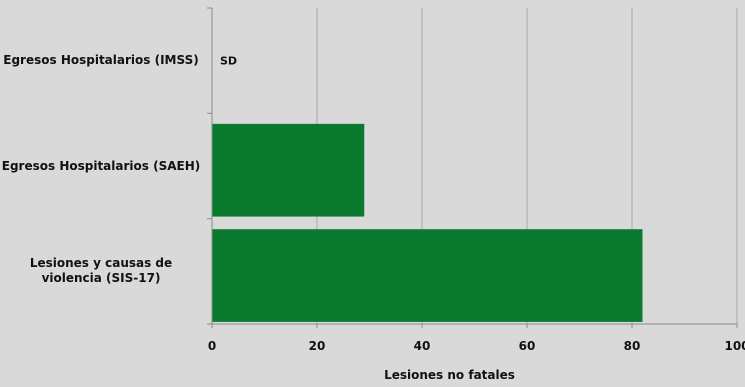  Describe the element at coordinates (632, 346) in the screenshot. I see `x-tick-label-80: 80` at that location.